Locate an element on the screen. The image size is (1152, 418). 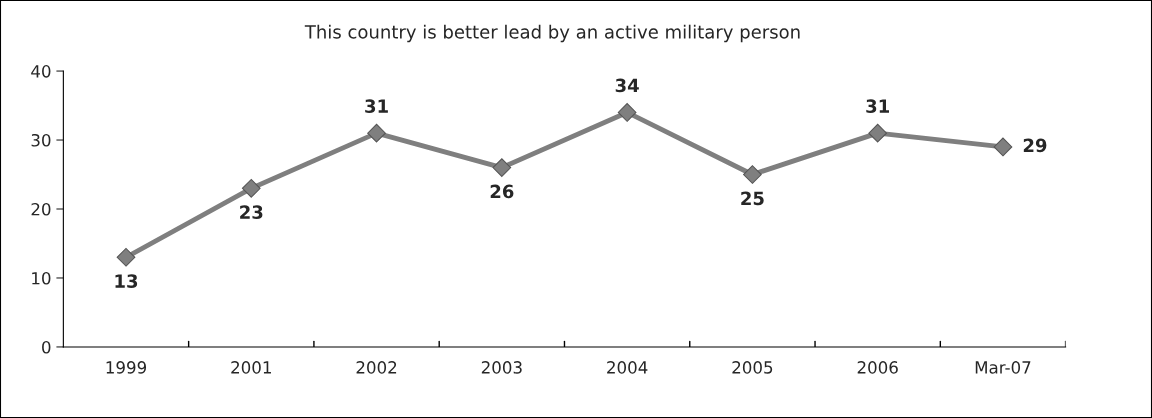
y-tick-label: 30 is located at coordinates (41, 140).